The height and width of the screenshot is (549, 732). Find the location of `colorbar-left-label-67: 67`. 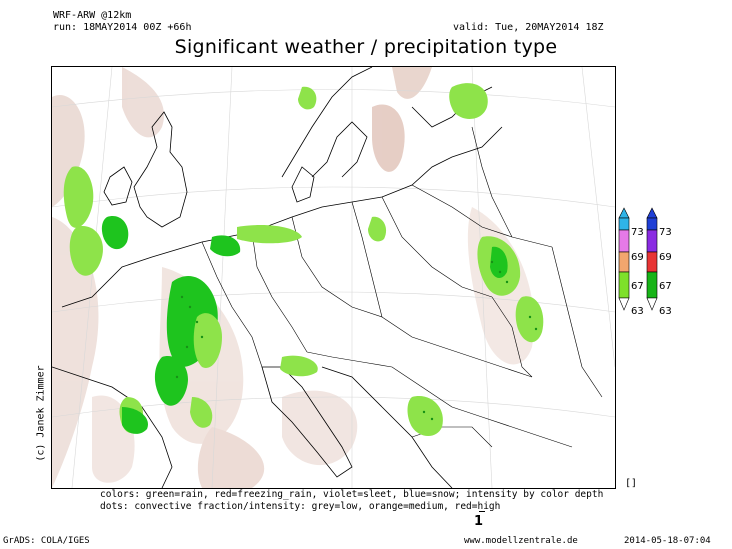

colorbar-left-label-67: 67 is located at coordinates (637, 286).